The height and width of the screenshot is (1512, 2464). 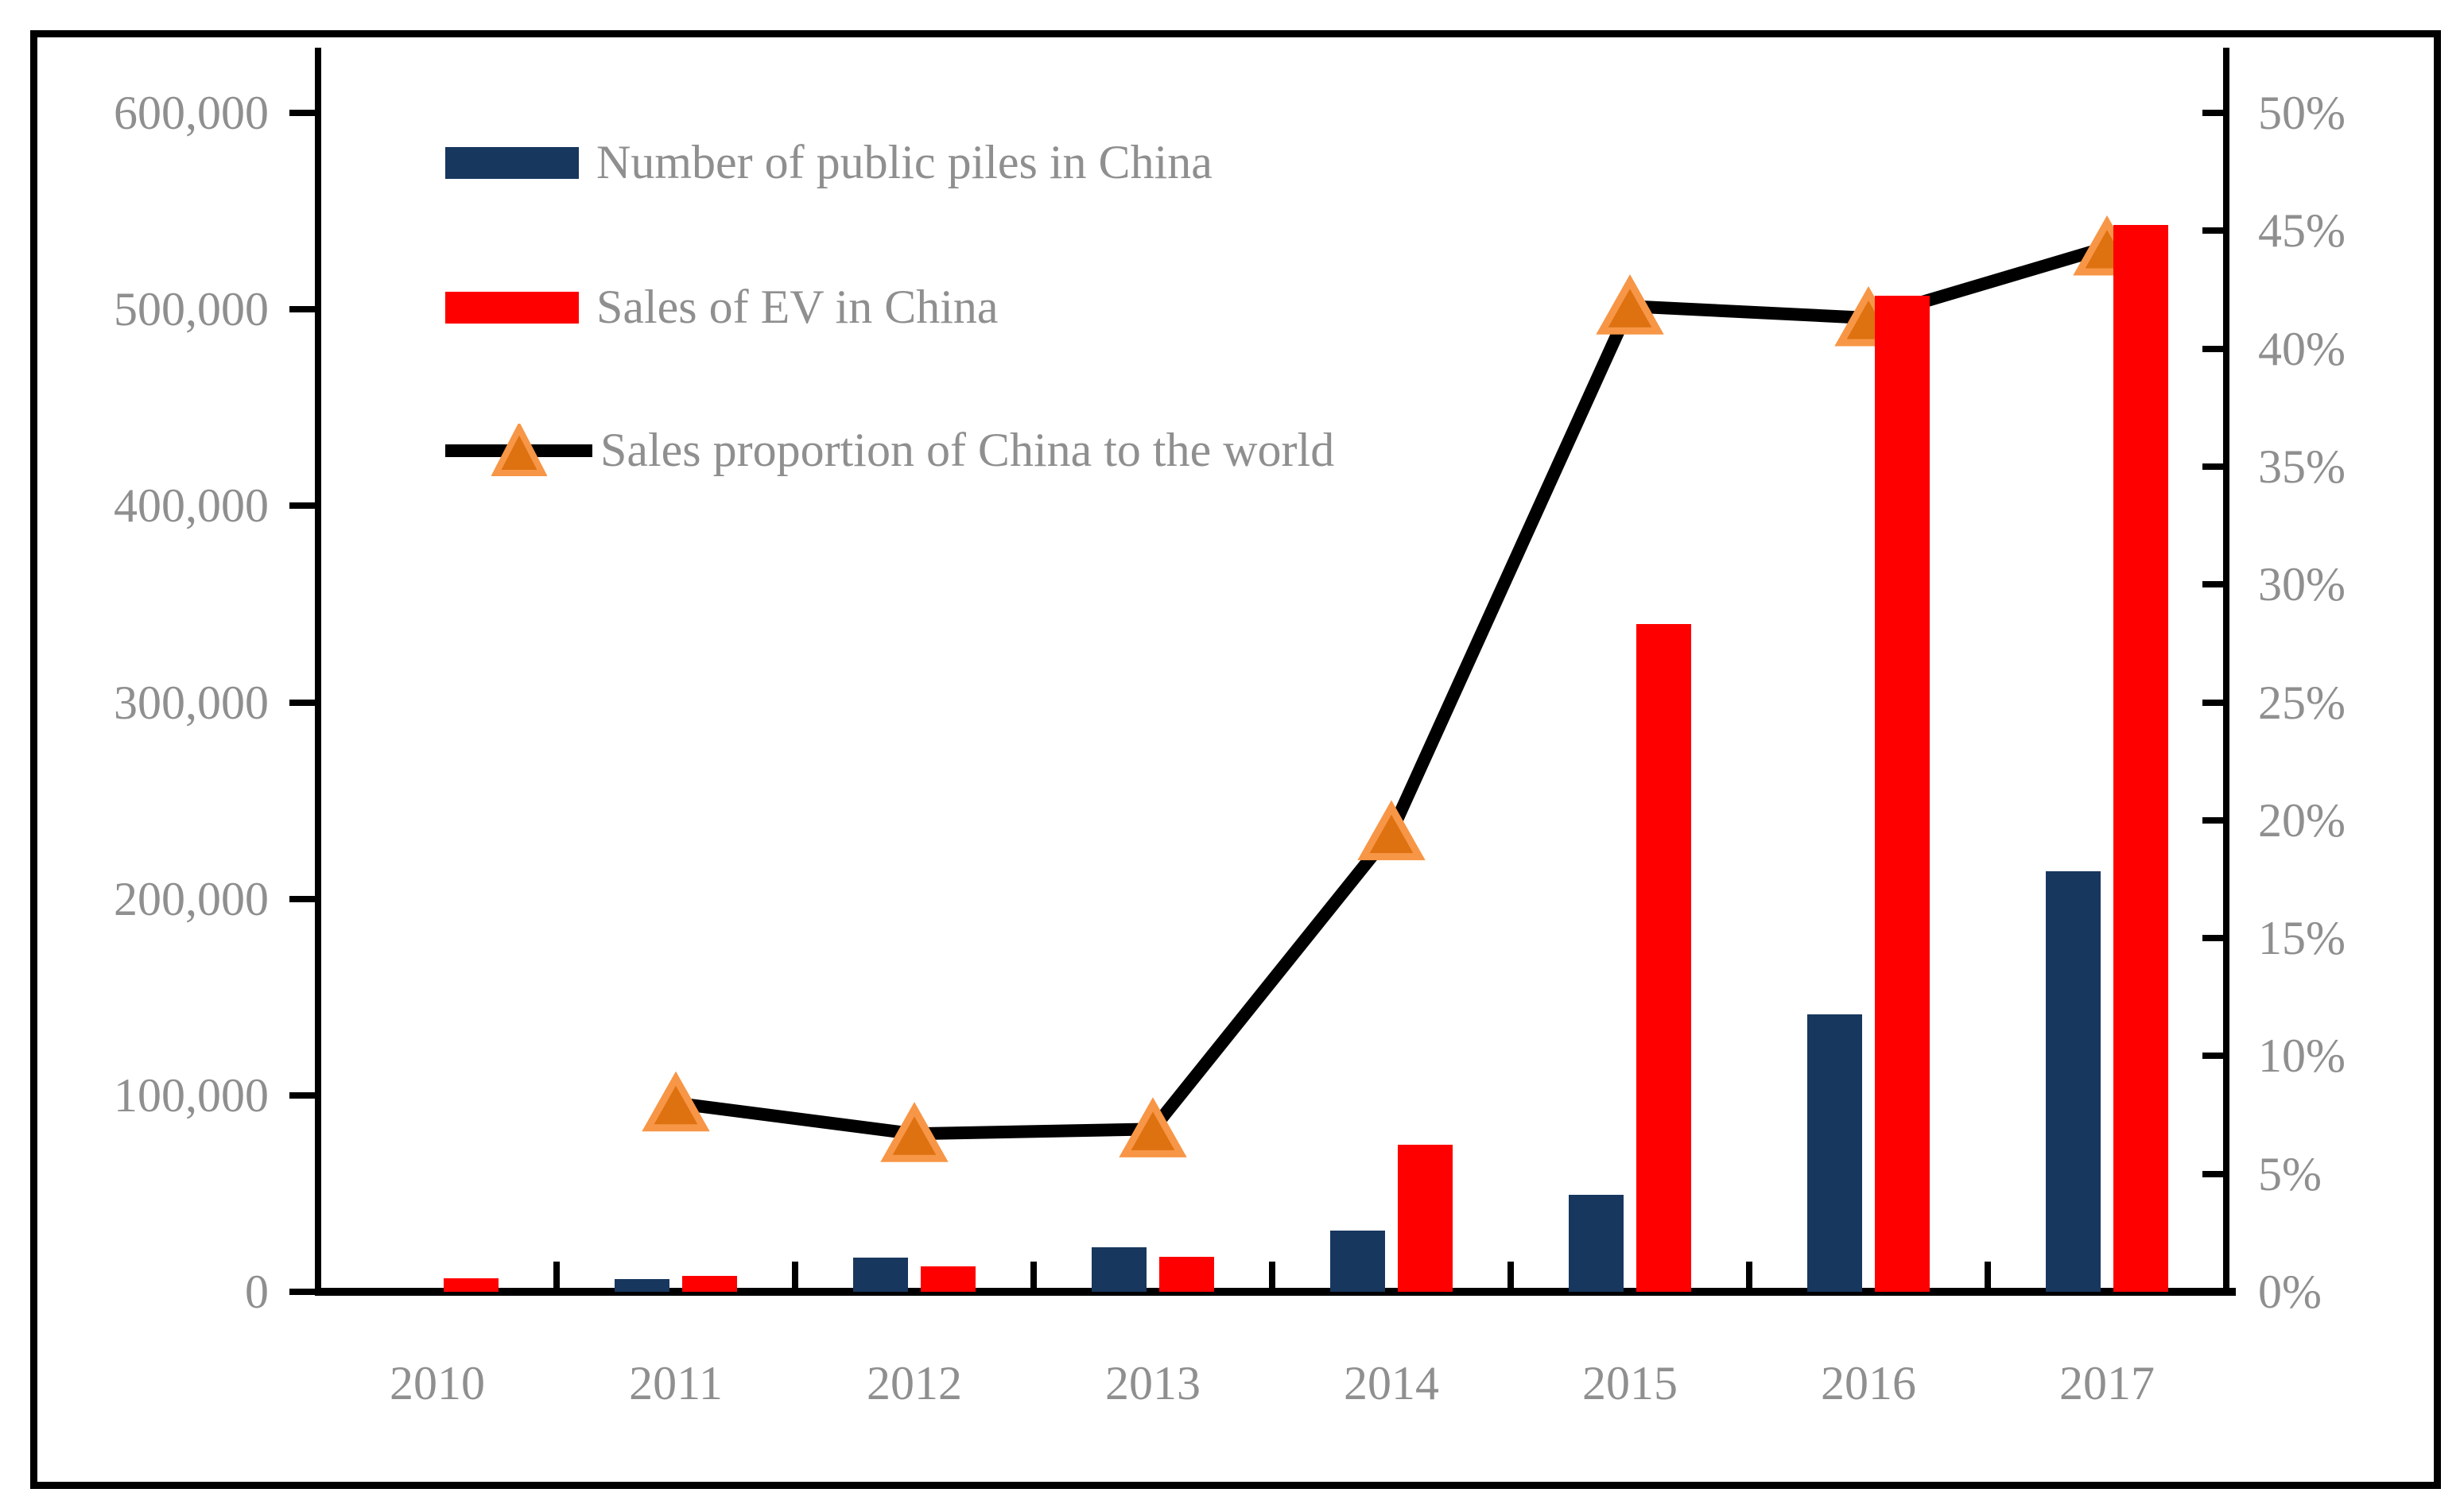 What do you see at coordinates (1119, 1270) in the screenshot?
I see `bar-piles-2013` at bounding box center [1119, 1270].